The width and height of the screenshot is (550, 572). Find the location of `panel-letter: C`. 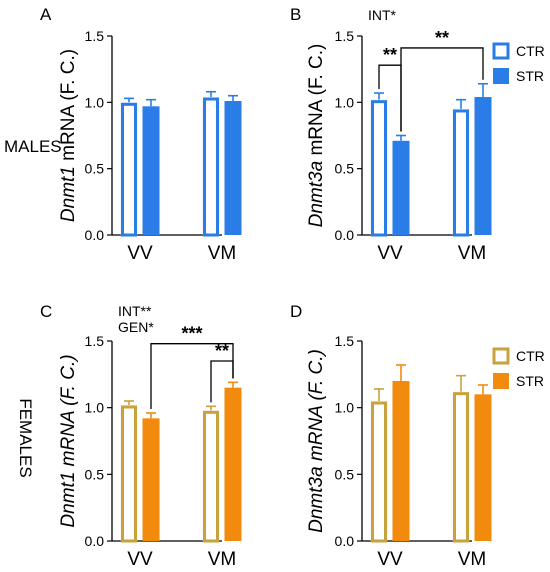

panel-letter: C is located at coordinates (46, 311).